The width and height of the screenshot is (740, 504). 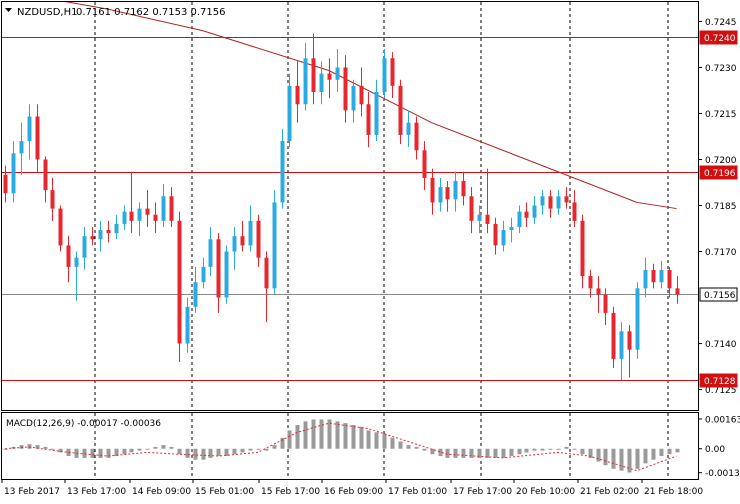 I want to click on time-label: 16 Feb 09:00, so click(x=353, y=492).